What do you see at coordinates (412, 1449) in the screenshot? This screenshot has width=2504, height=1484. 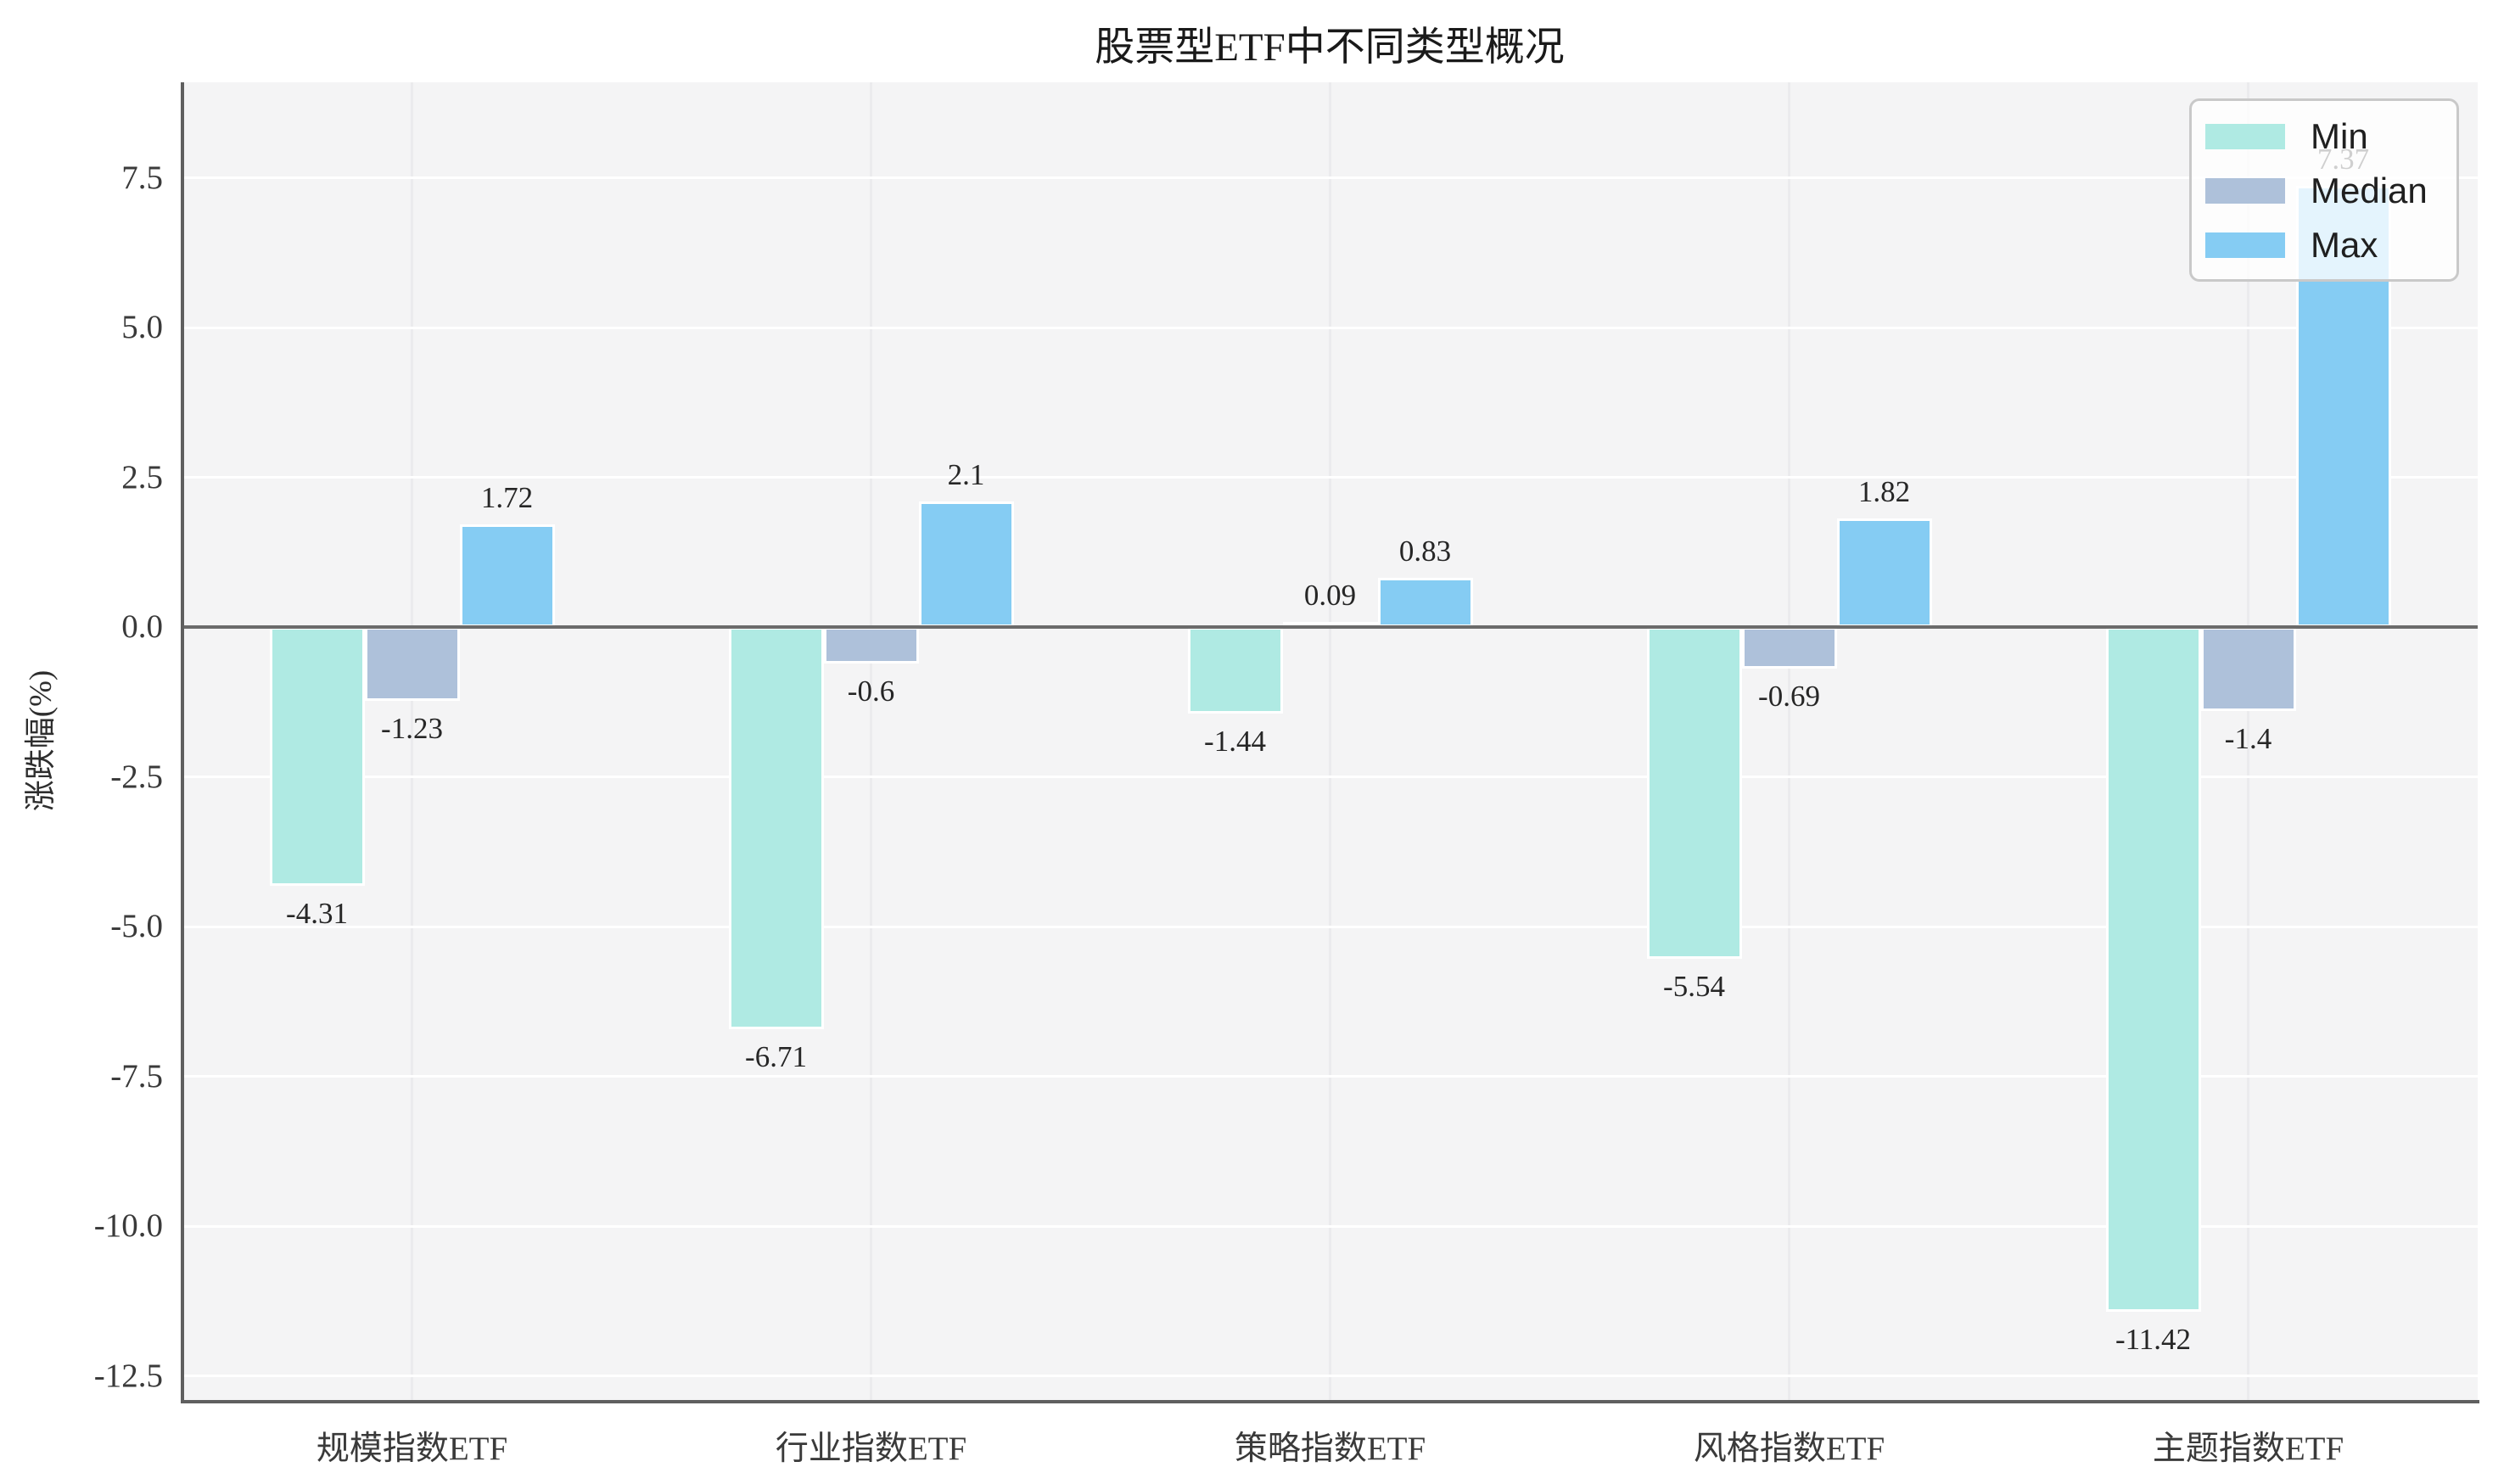 I see `x-tick-label: 规模指数ETF` at bounding box center [412, 1449].